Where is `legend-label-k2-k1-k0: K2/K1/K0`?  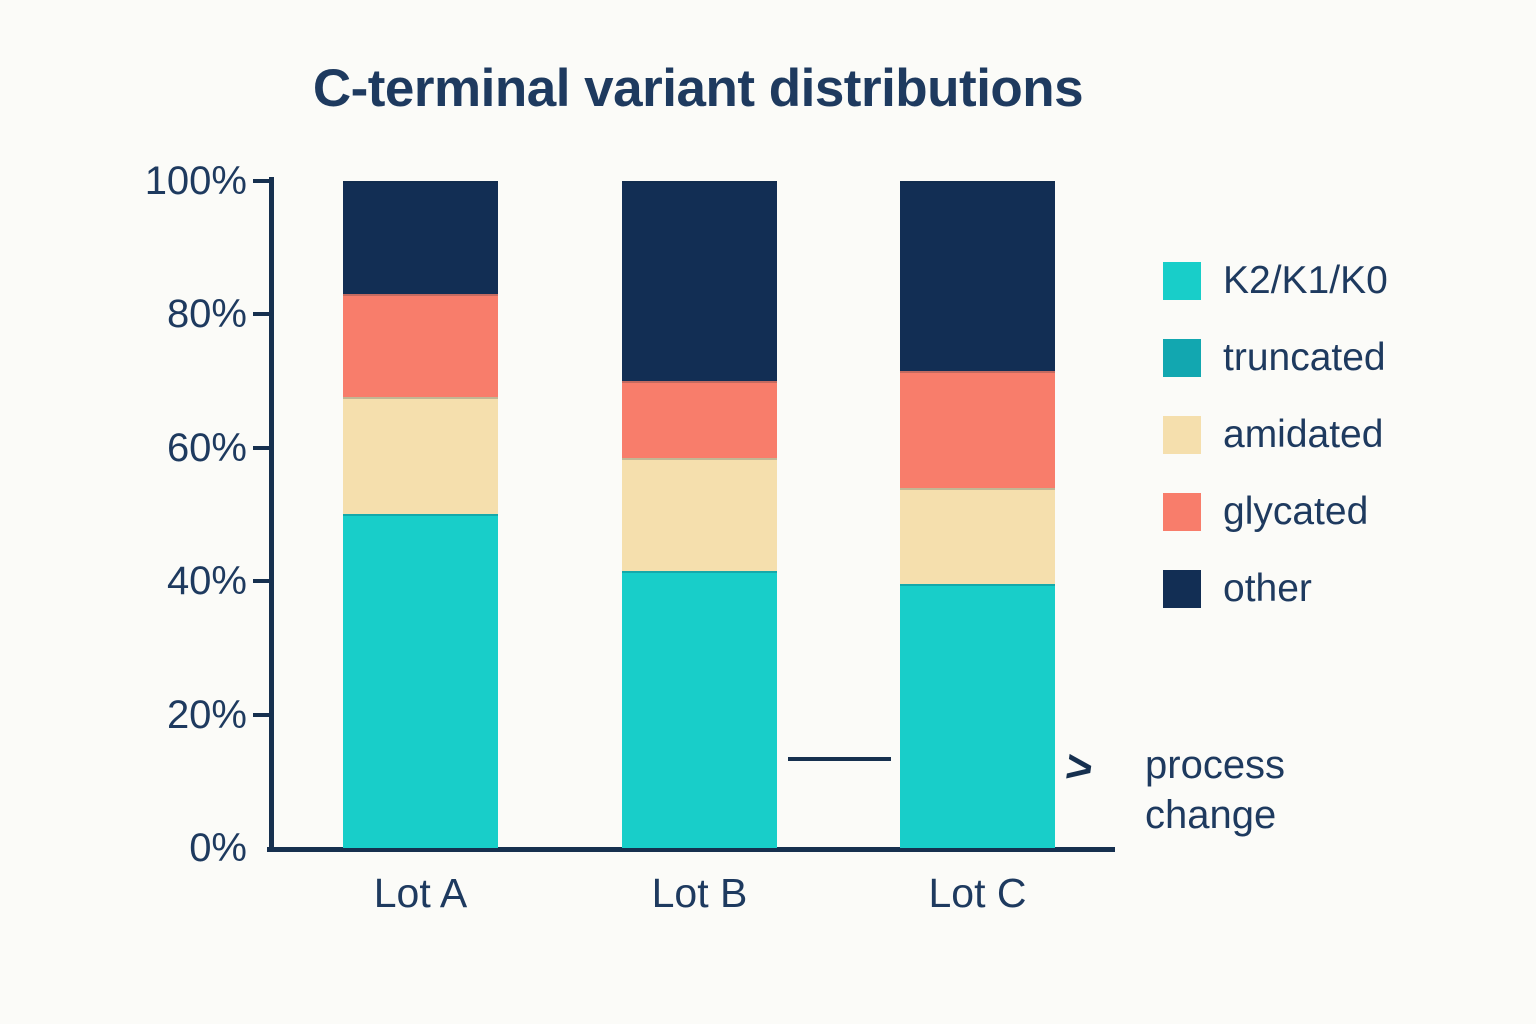 legend-label-k2-k1-k0: K2/K1/K0 is located at coordinates (1305, 280).